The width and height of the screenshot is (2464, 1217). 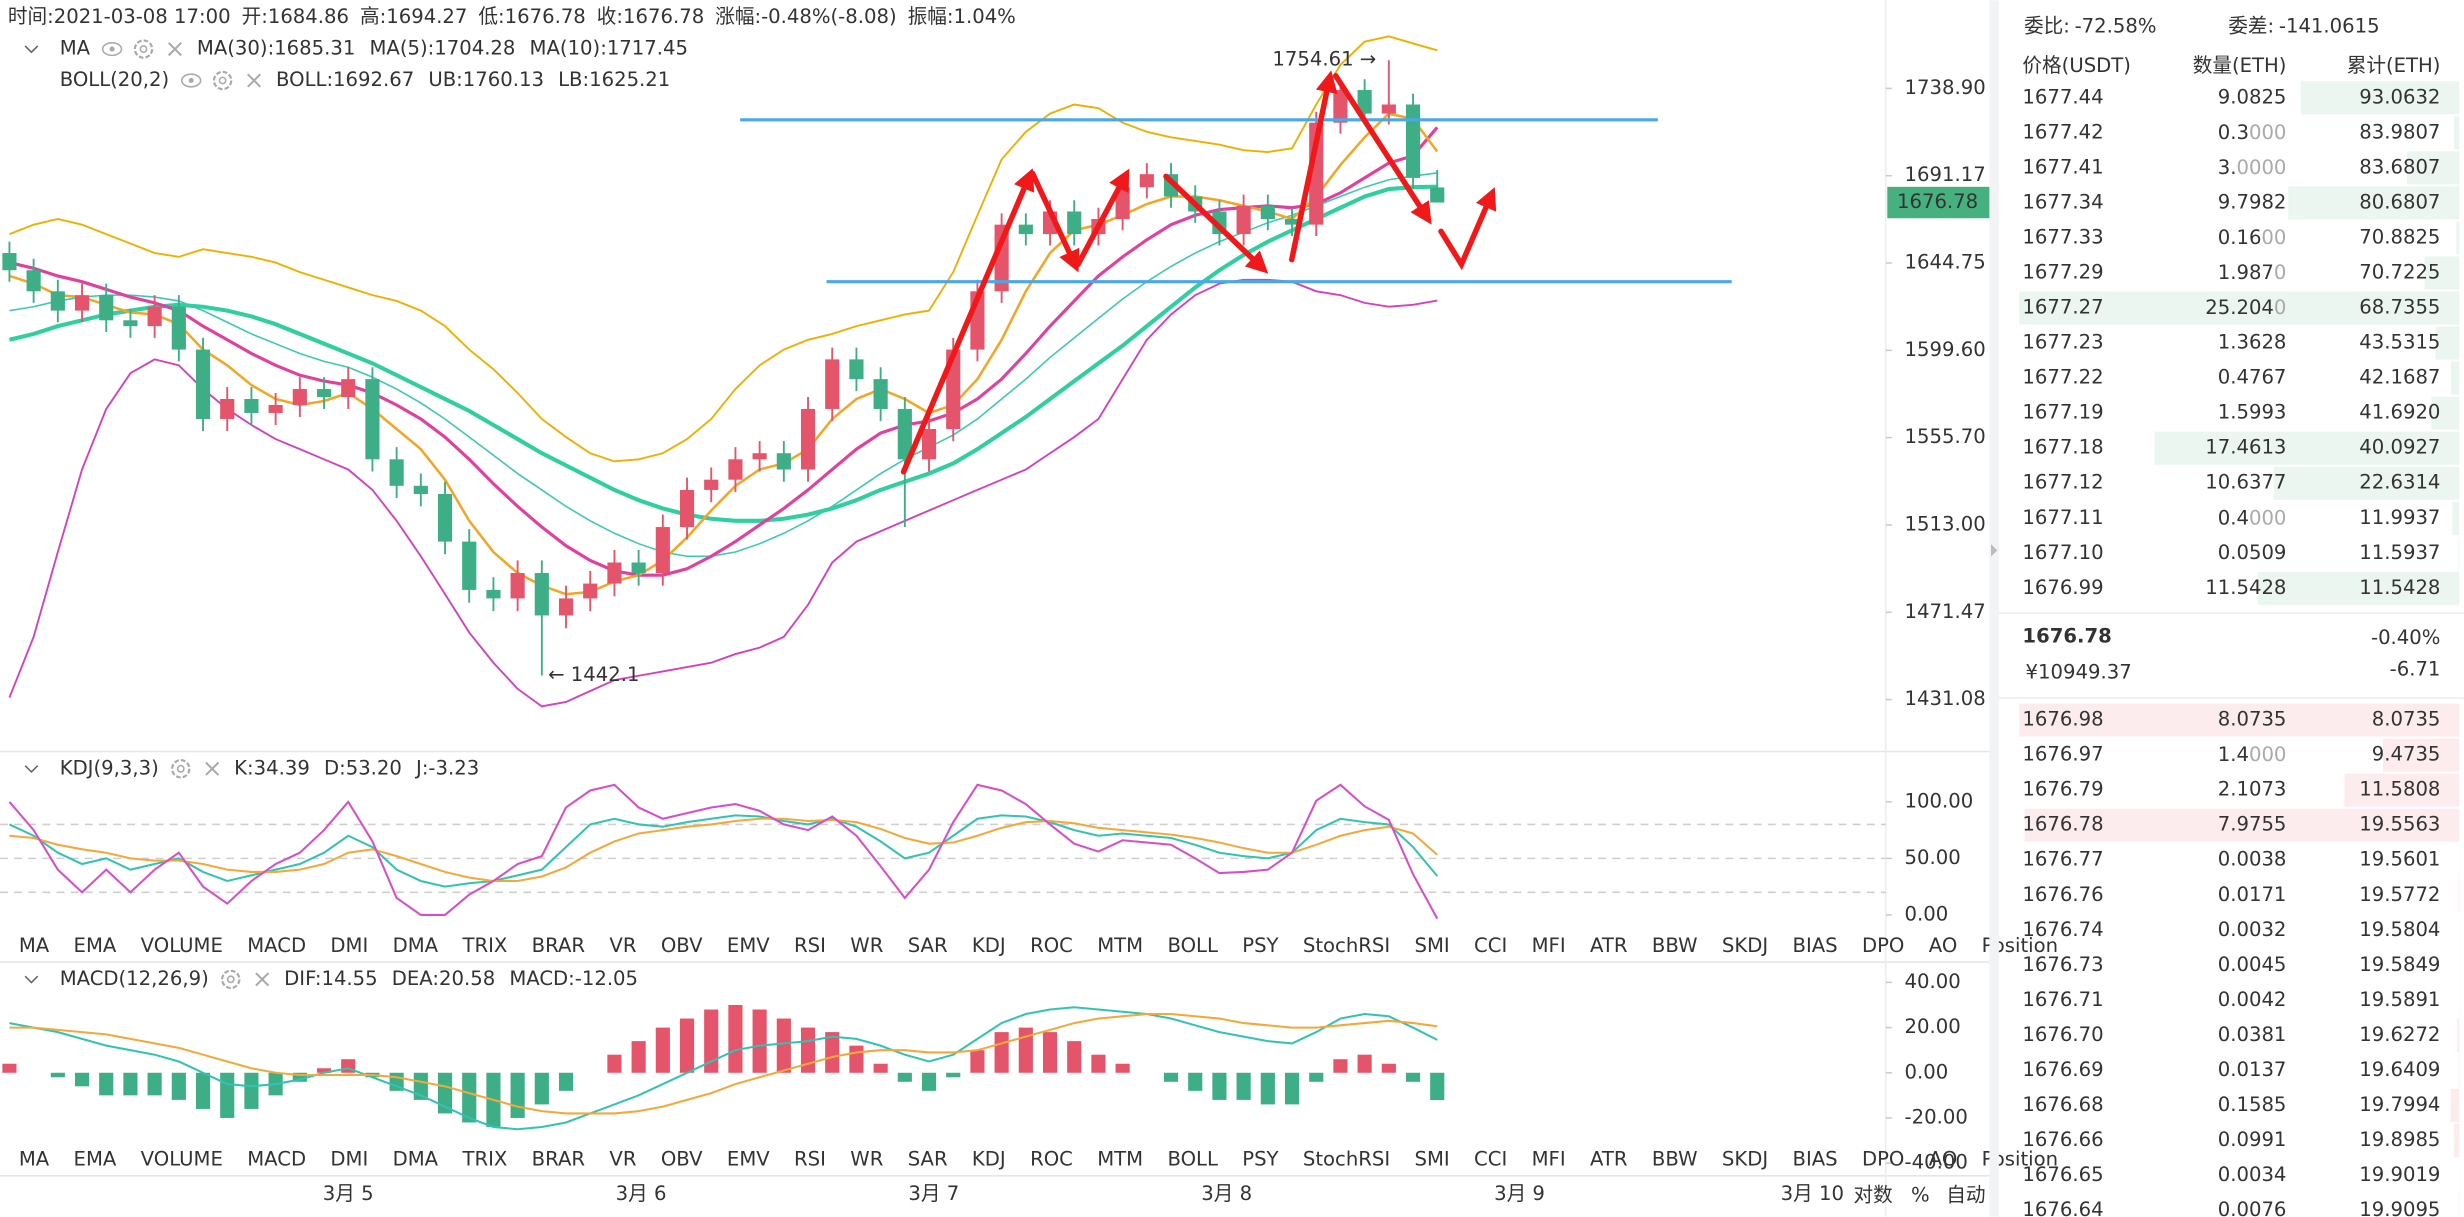 I want to click on indicator-tab: BOLL, so click(x=1192, y=1159).